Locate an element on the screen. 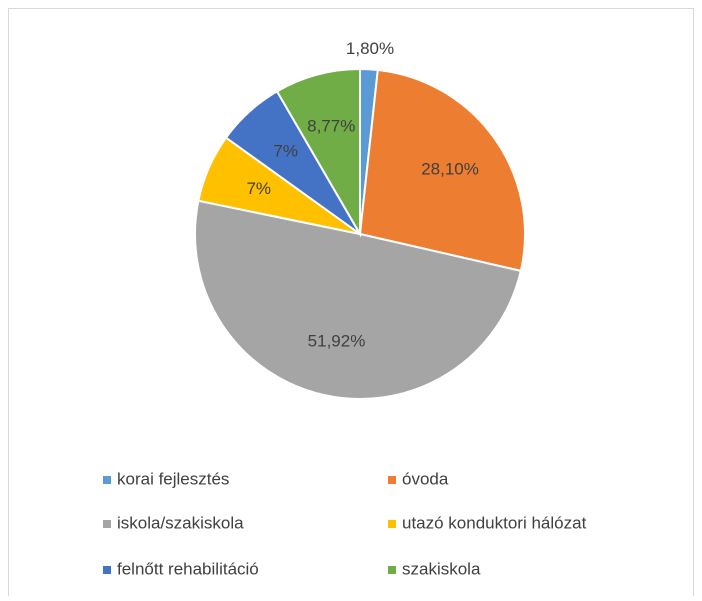 The image size is (702, 601). data-label: 1,80% is located at coordinates (370, 48).